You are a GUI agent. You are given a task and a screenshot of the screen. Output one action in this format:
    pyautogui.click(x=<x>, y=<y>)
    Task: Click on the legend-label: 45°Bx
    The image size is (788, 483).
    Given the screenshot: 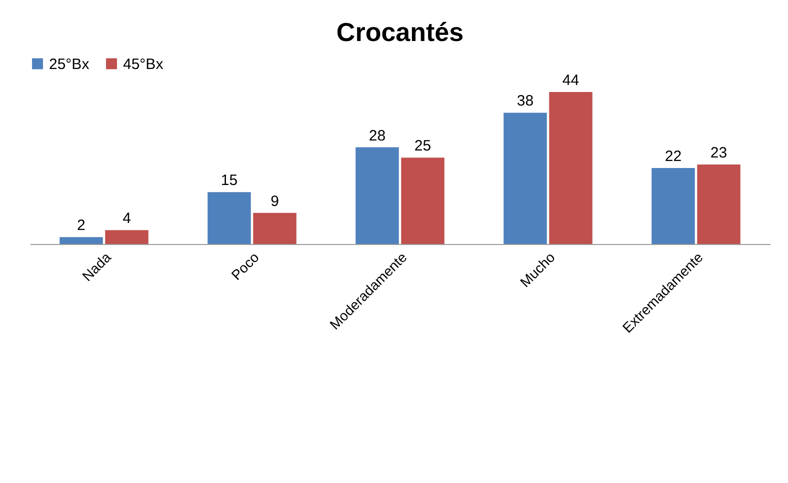 What is the action you would take?
    pyautogui.click(x=143, y=64)
    